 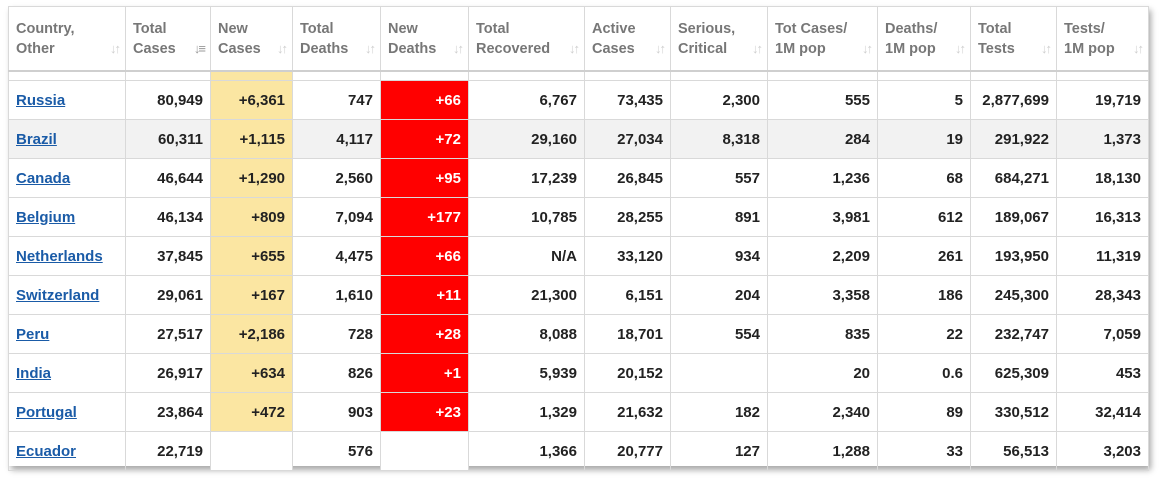 What do you see at coordinates (336, 256) in the screenshot?
I see `cell-total-deaths: 4,475` at bounding box center [336, 256].